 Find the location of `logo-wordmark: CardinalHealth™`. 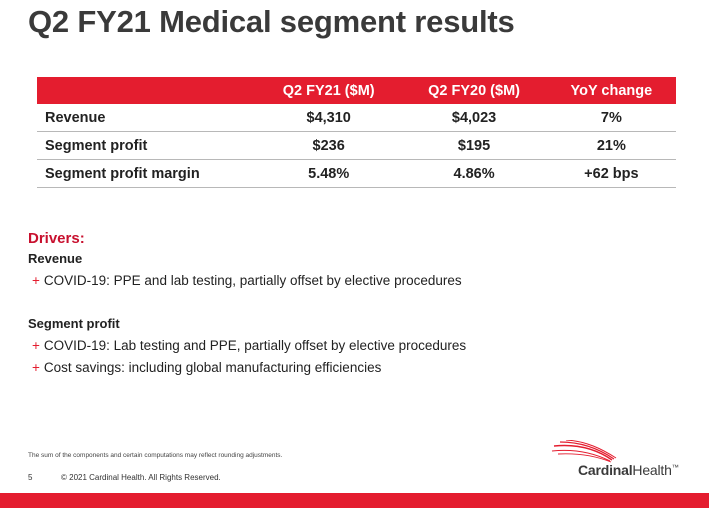

logo-wordmark: CardinalHealth™ is located at coordinates (628, 470).